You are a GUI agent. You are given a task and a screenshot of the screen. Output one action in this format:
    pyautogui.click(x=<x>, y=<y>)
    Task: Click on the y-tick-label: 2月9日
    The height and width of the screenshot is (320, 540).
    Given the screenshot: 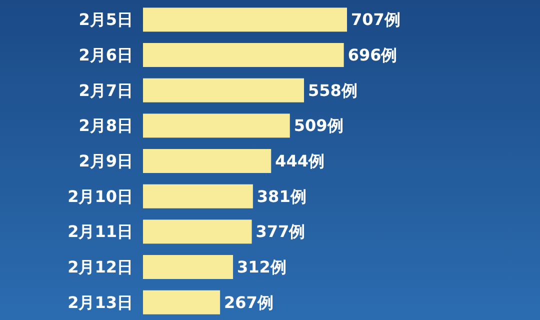 What is the action you would take?
    pyautogui.click(x=105, y=161)
    